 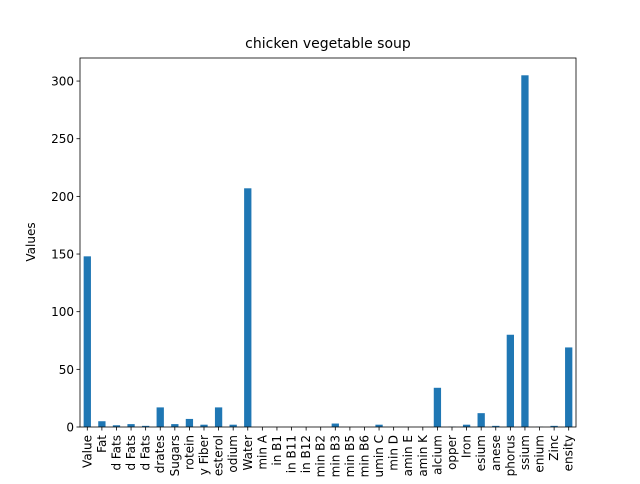 I want to click on x-tick-label: in B11, so click(x=292, y=454).